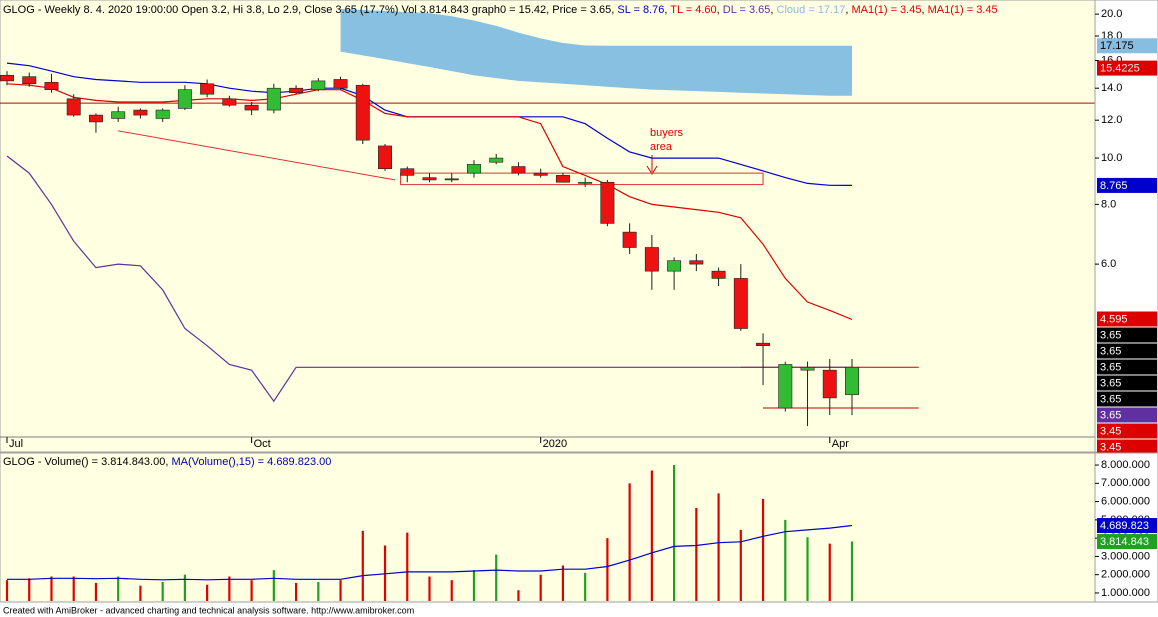  What do you see at coordinates (652, 170) in the screenshot?
I see `annotation-arrowhead` at bounding box center [652, 170].